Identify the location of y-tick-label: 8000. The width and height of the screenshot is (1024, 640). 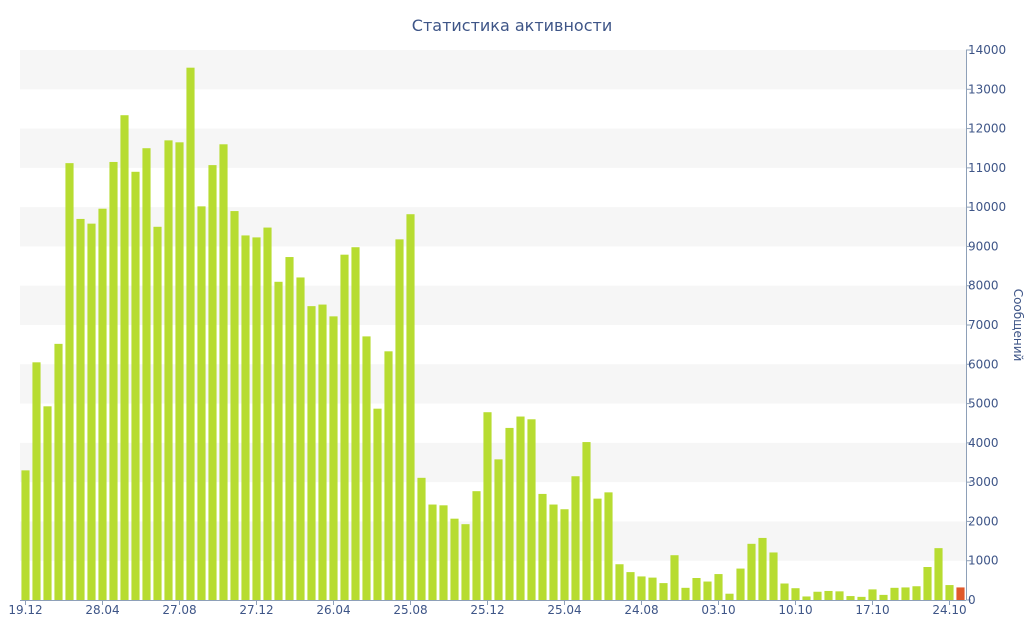
(983, 286).